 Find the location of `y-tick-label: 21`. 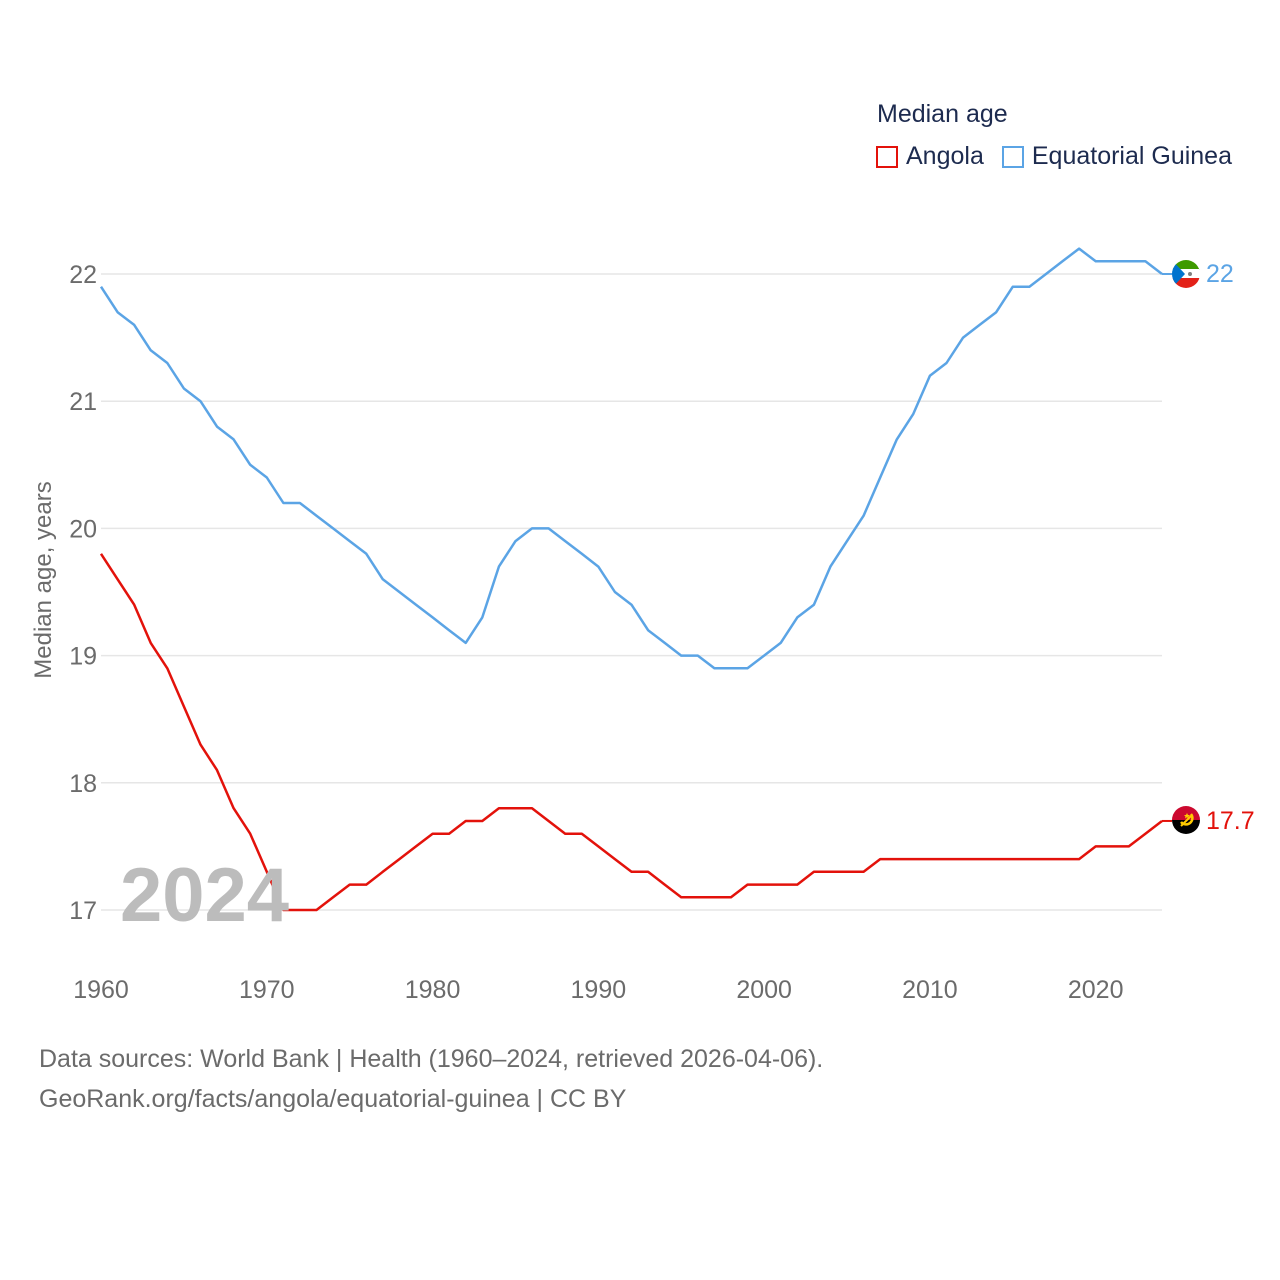

y-tick-label: 21 is located at coordinates (83, 402).